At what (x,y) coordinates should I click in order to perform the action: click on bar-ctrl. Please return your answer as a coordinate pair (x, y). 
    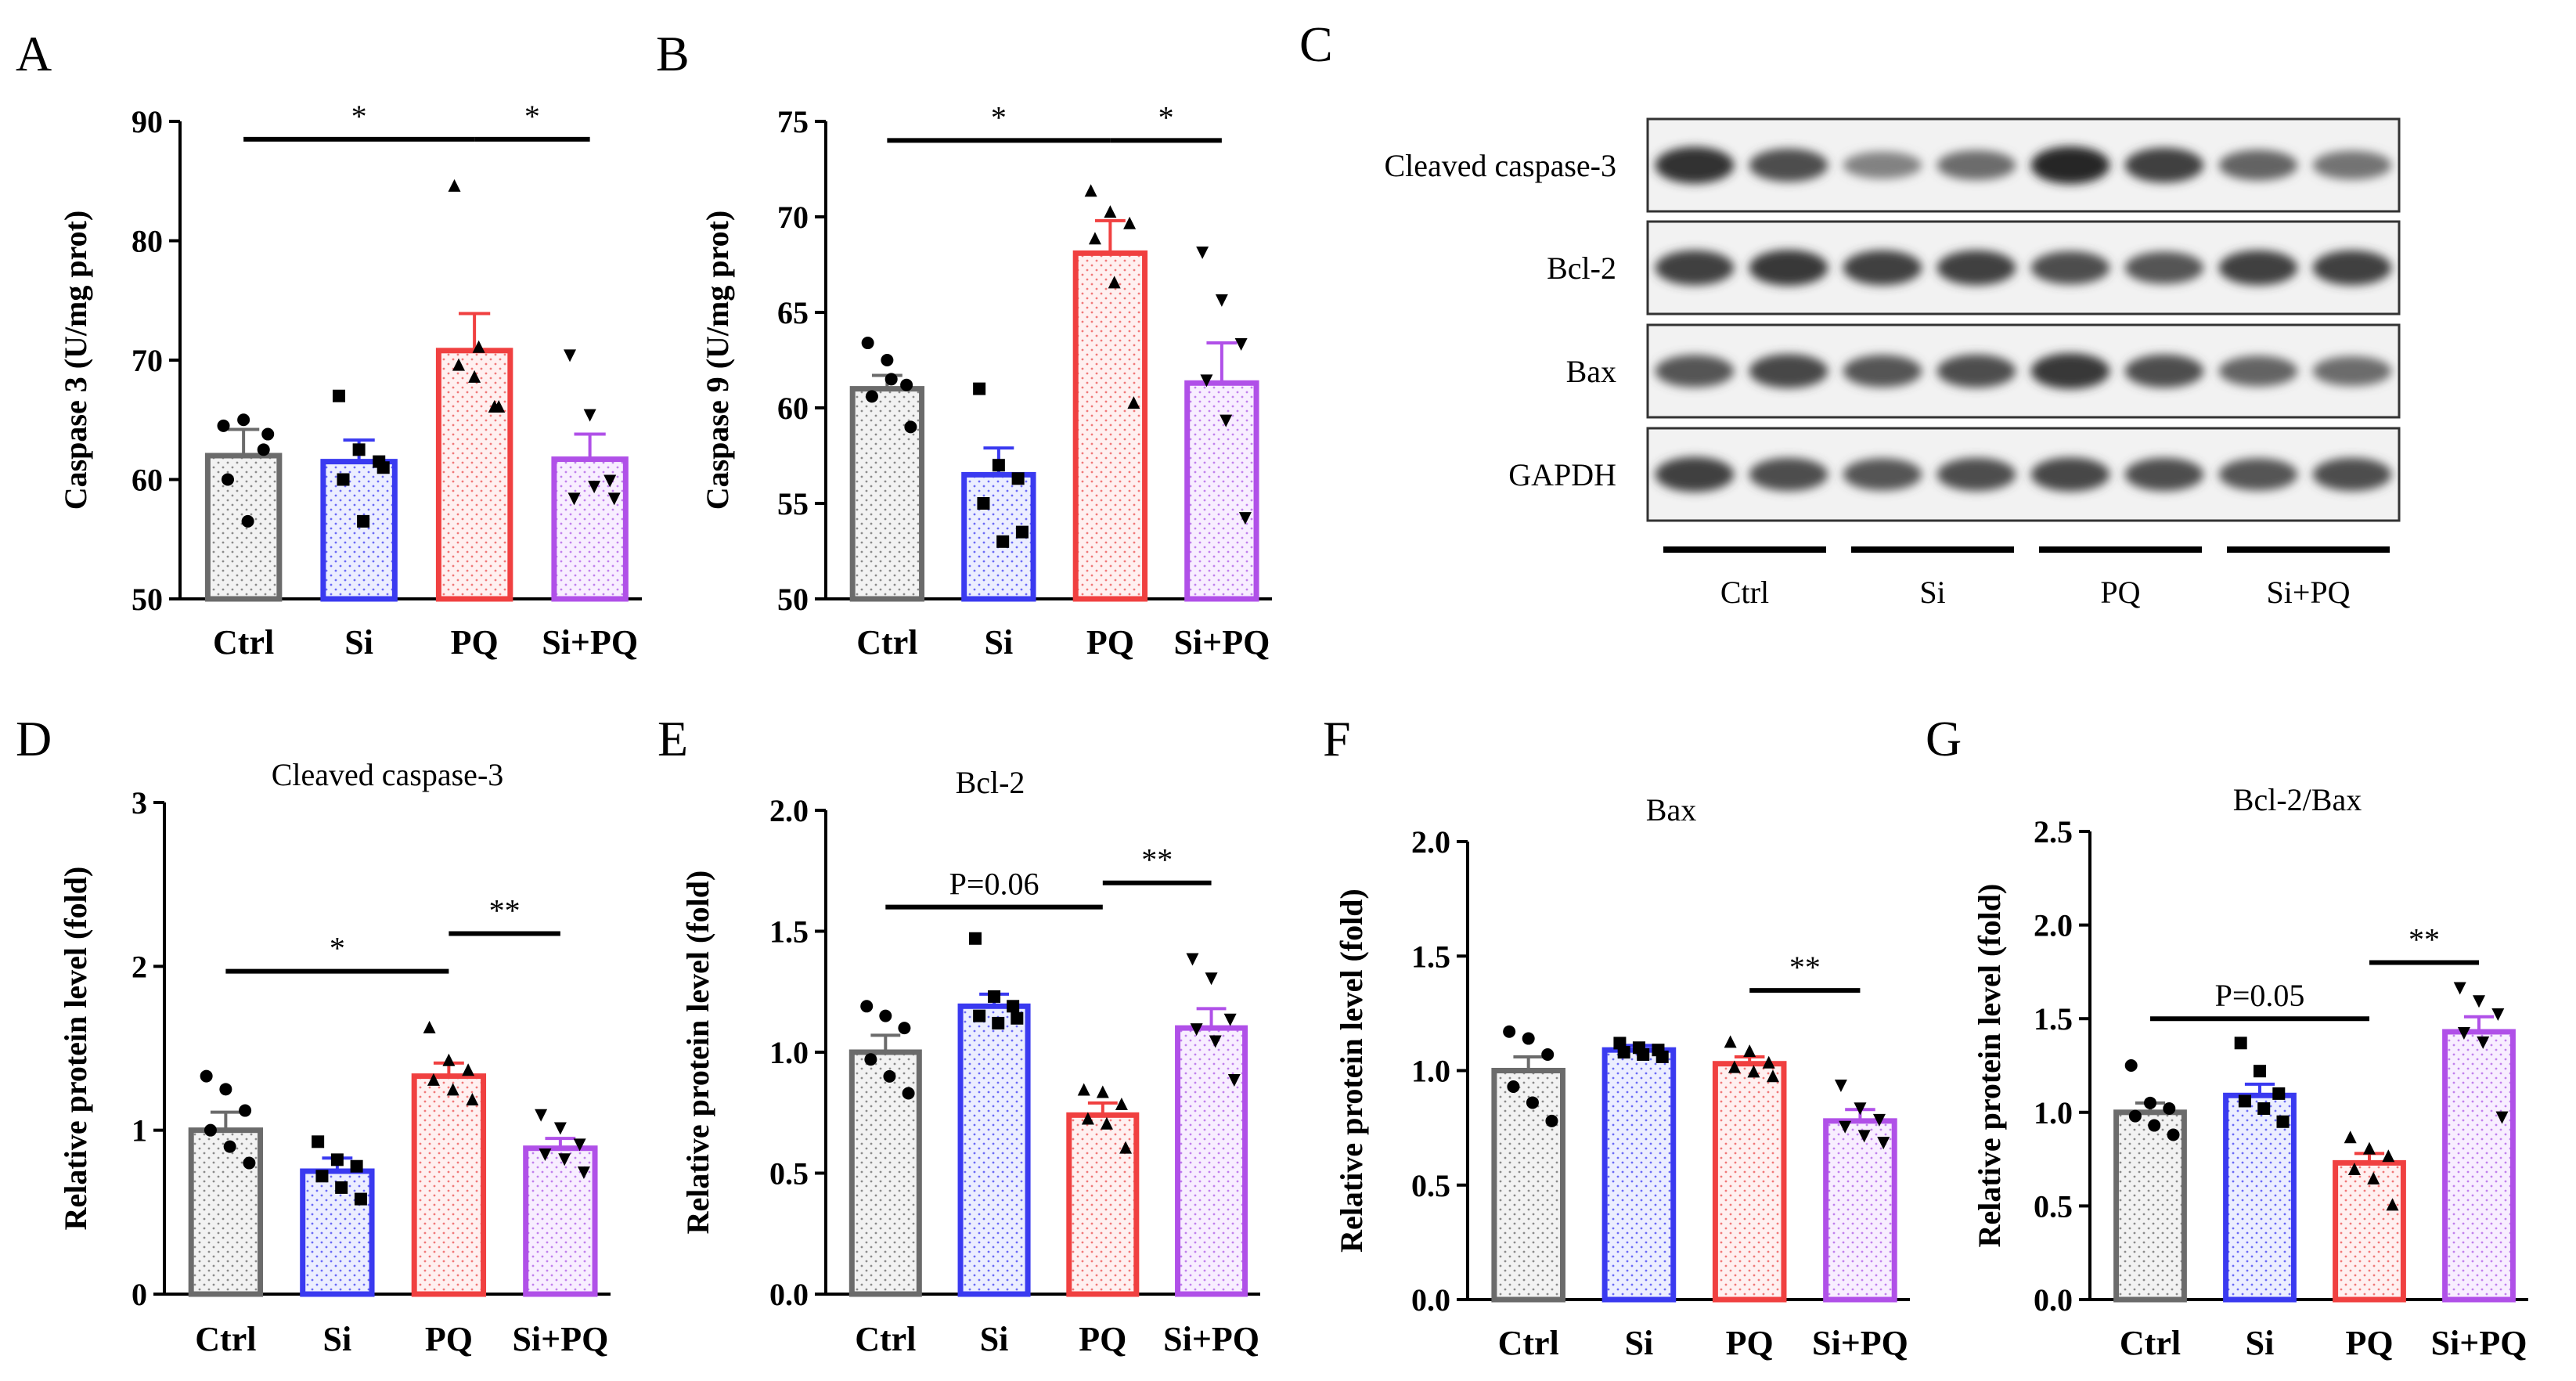
    Looking at the image, I should click on (226, 1212).